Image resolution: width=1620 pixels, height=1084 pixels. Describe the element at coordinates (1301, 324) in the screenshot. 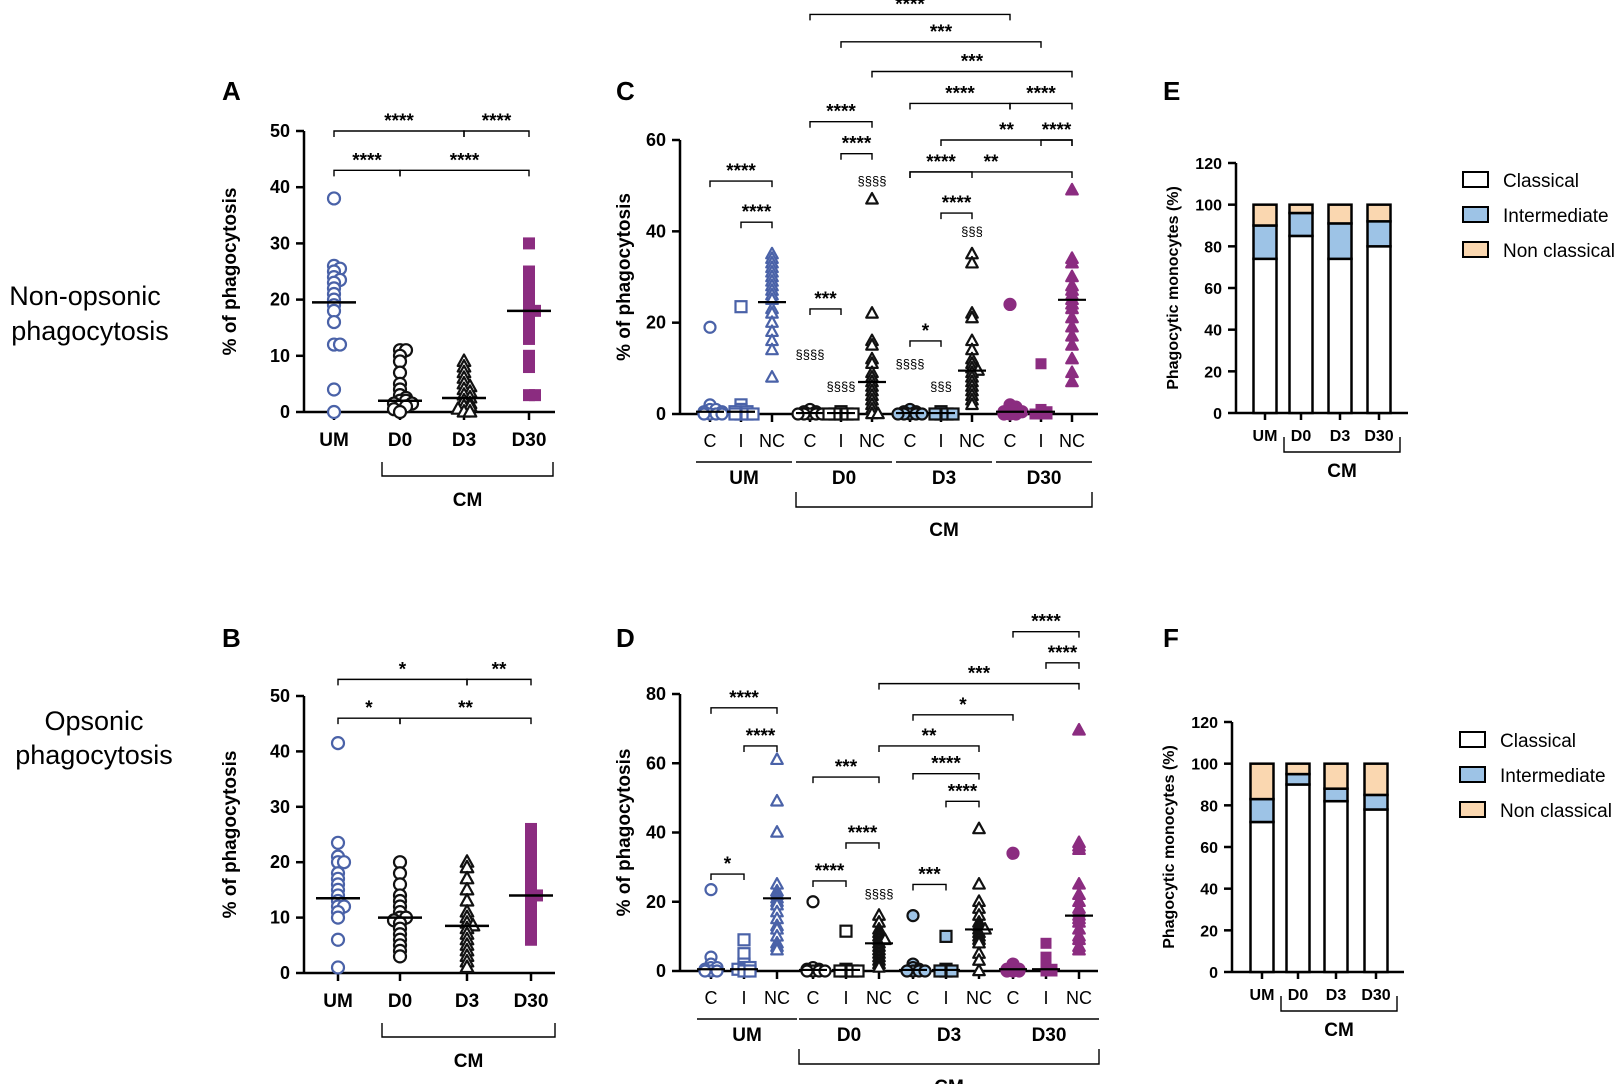

I see `panel-e-bar-D0-classical` at that location.